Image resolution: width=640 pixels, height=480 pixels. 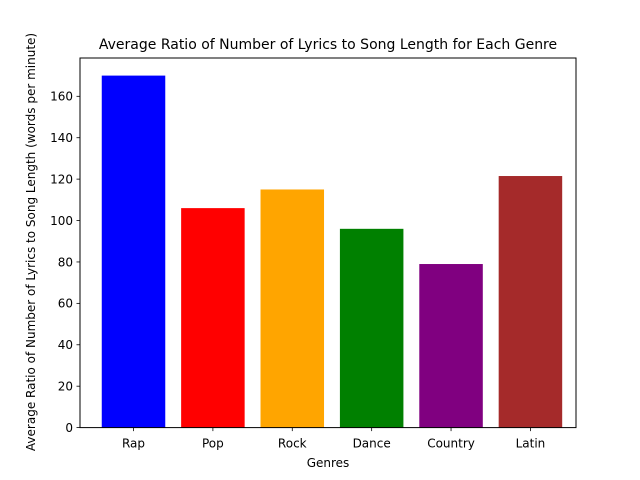 What do you see at coordinates (334, 439) in the screenshot?
I see `x-axis-ticks: Rap Pop Rock Dance Country Latin` at bounding box center [334, 439].